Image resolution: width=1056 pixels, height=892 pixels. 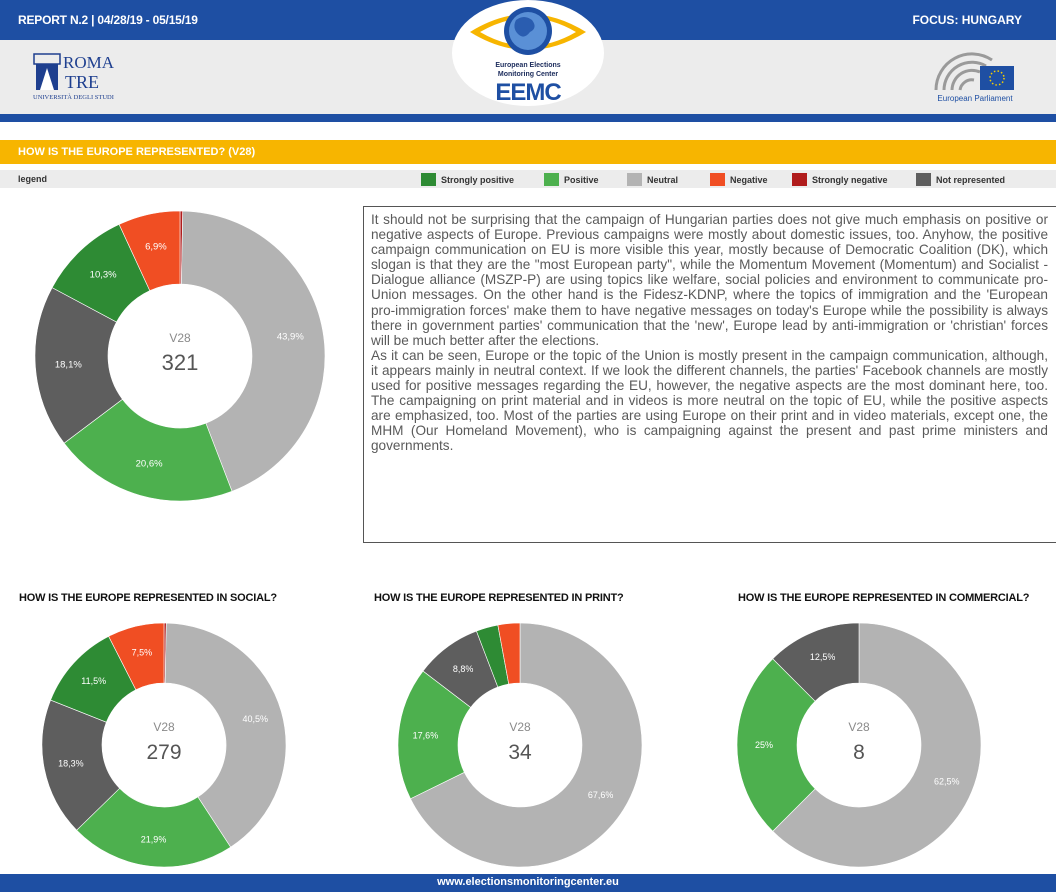 What do you see at coordinates (478, 179) in the screenshot?
I see `legend-label: Strongly positive` at bounding box center [478, 179].